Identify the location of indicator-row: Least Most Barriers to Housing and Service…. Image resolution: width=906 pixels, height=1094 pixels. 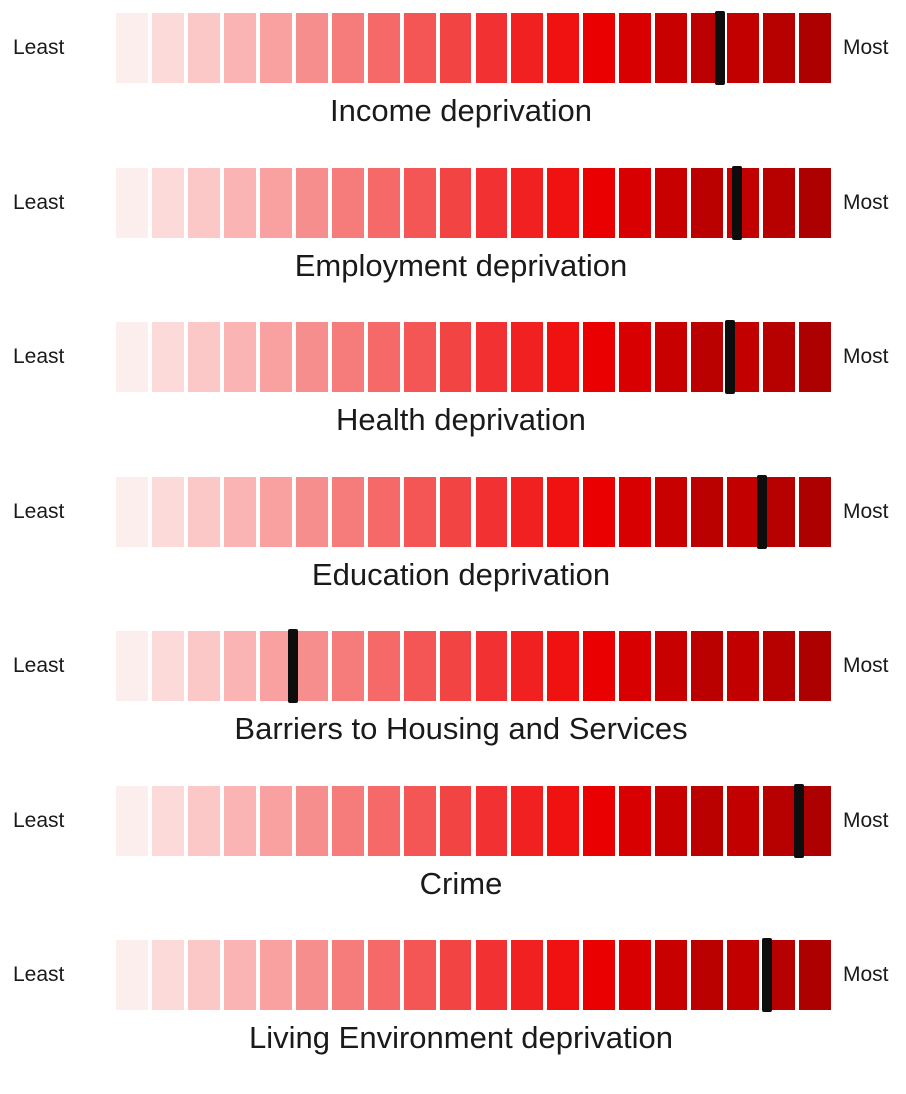
(453, 707).